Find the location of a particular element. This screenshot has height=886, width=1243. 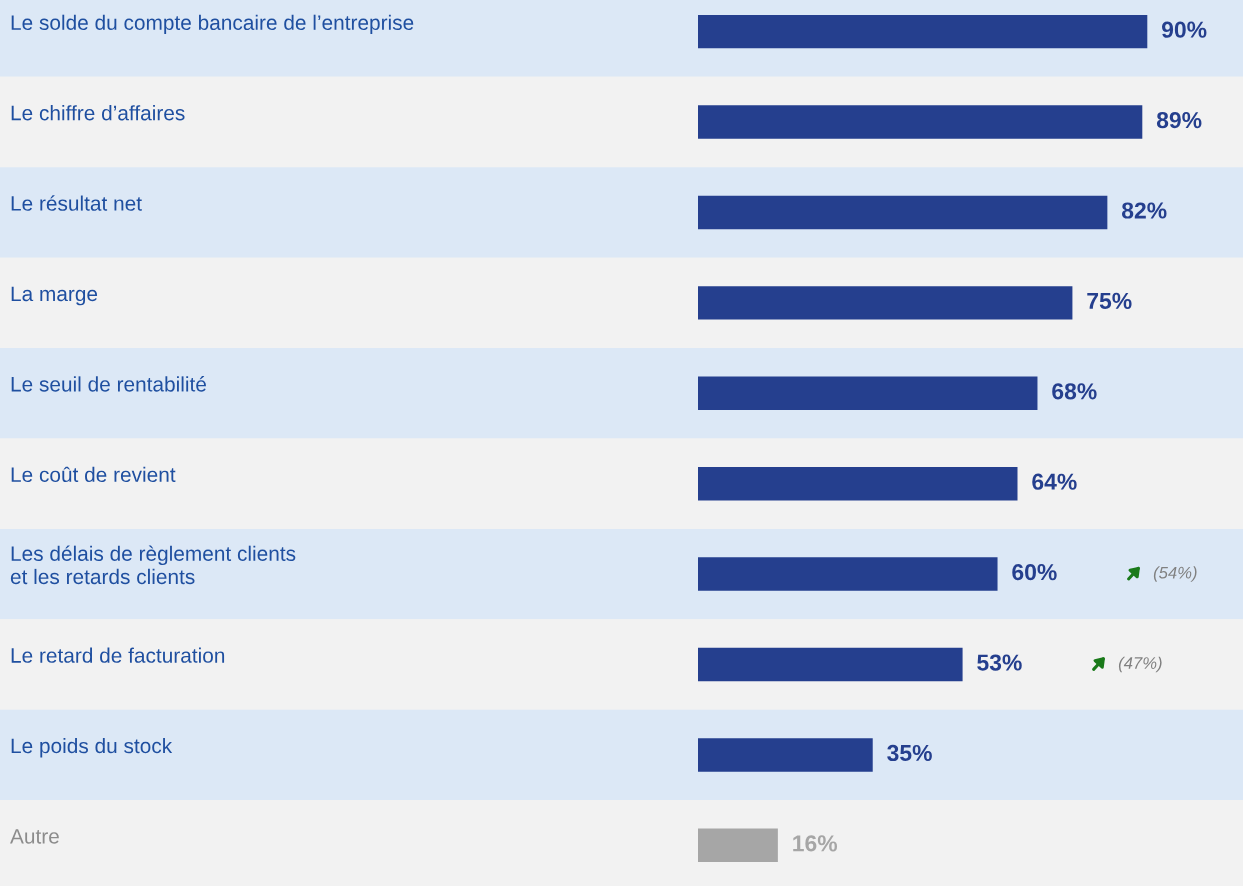

y-tick-label: La marge is located at coordinates (54, 296).